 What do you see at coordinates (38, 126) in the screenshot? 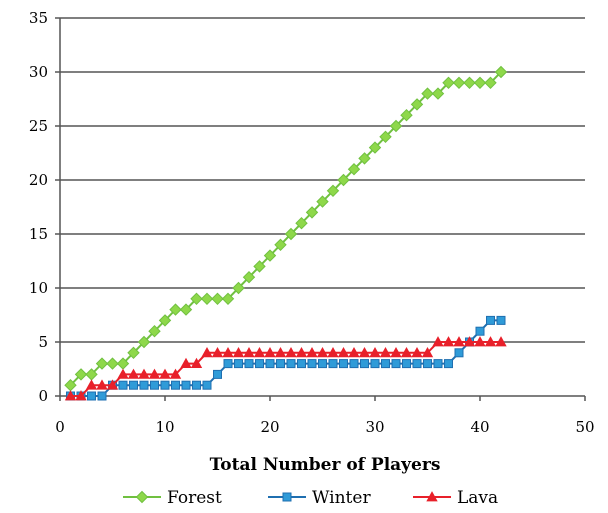
I see `y-tick-label: 25` at bounding box center [38, 126].